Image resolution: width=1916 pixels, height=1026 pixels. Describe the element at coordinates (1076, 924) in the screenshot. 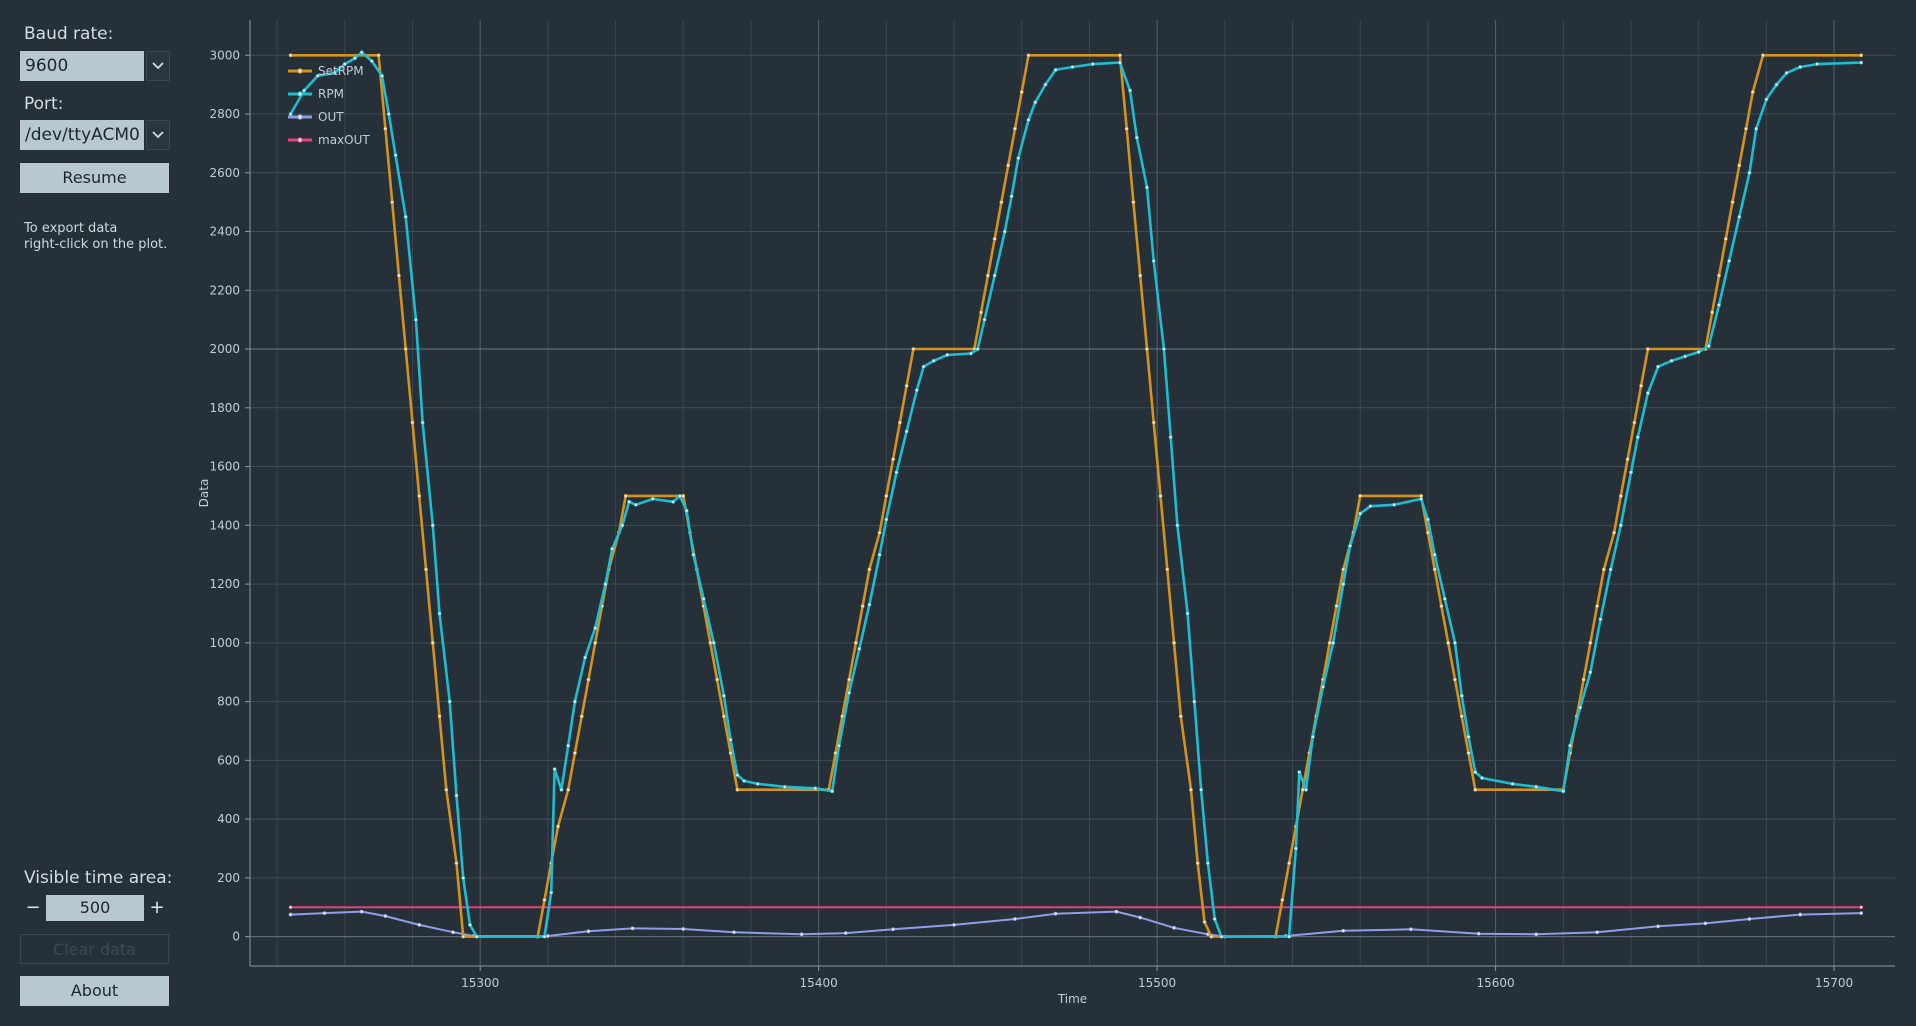

I see `series-line-out` at that location.